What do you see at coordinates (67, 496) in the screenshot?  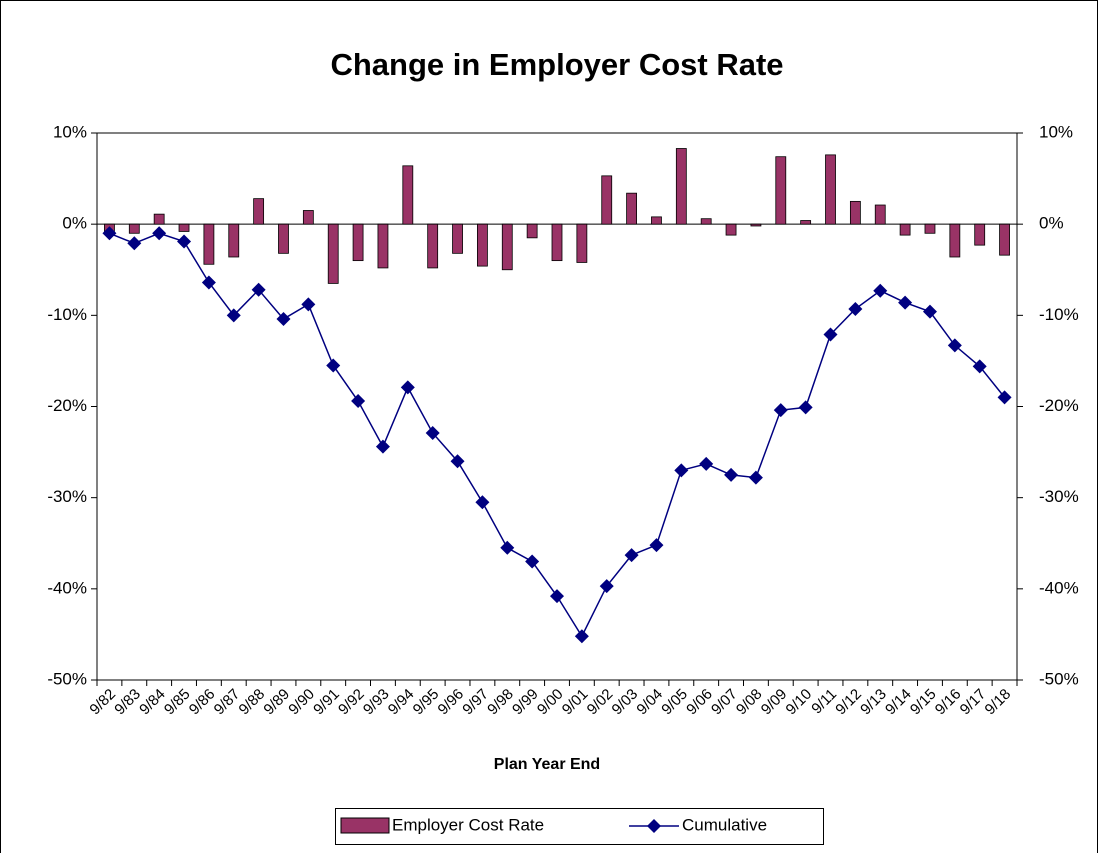 I see `y-tick-label: -30%` at bounding box center [67, 496].